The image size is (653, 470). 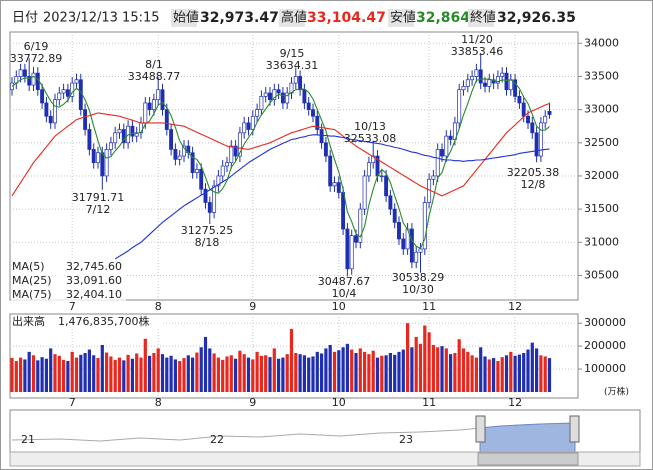 What do you see at coordinates (207, 242) in the screenshot?
I see `annotation: 8/18` at bounding box center [207, 242].